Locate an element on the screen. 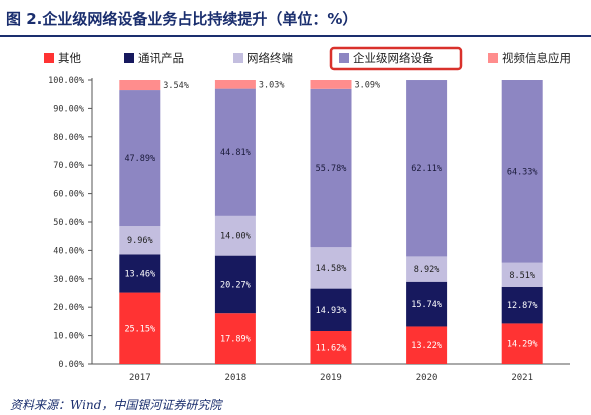 This screenshot has height=415, width=591. legend-highlight-box is located at coordinates (396, 58).